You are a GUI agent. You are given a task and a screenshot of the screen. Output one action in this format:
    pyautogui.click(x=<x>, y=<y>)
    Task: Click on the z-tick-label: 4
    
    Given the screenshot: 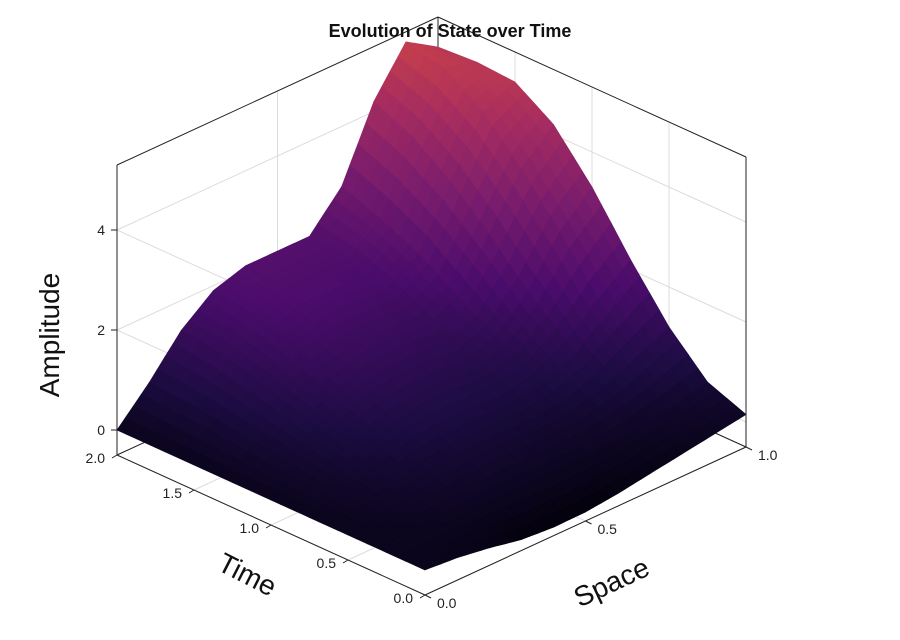 What is the action you would take?
    pyautogui.click(x=101, y=230)
    